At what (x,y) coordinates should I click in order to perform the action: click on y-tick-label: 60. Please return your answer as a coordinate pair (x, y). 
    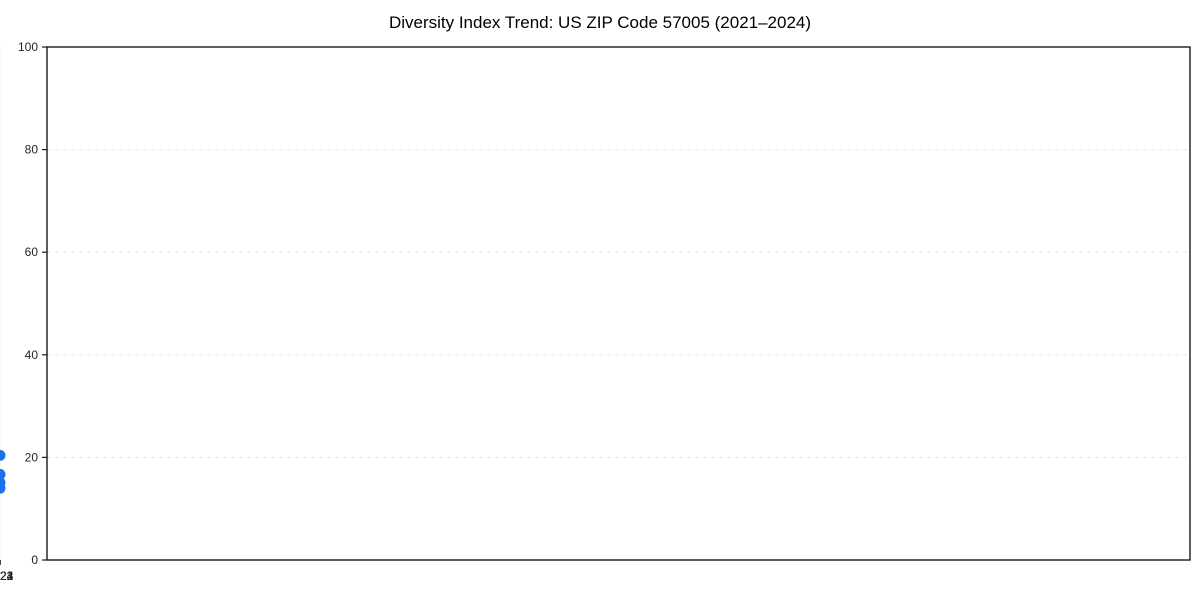
    Looking at the image, I should click on (32, 252).